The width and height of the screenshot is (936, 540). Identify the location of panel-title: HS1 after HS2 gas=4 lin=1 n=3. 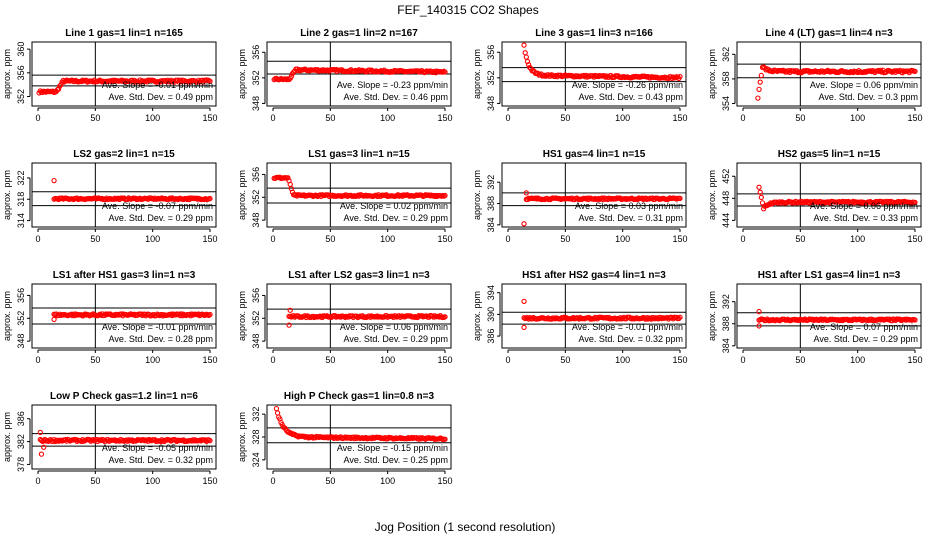
(594, 275).